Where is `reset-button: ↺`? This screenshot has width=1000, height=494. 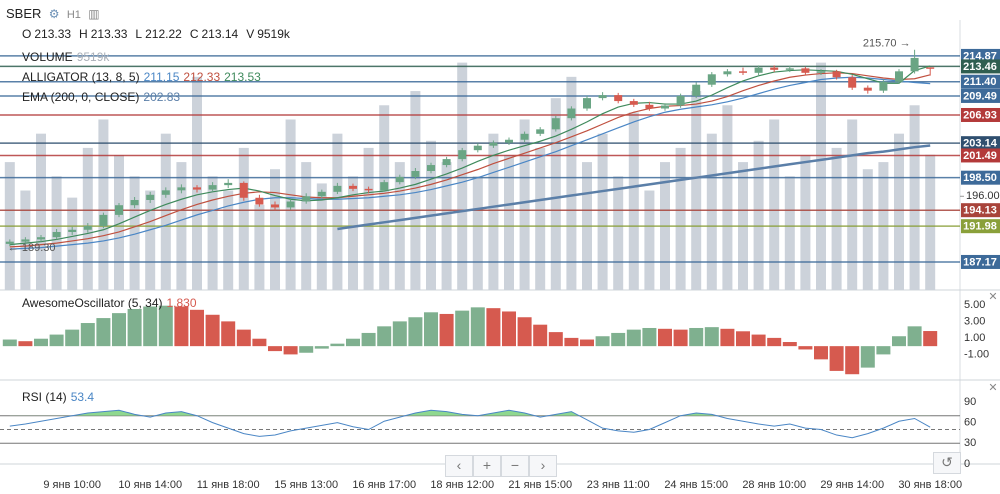 reset-button: ↺ is located at coordinates (947, 463).